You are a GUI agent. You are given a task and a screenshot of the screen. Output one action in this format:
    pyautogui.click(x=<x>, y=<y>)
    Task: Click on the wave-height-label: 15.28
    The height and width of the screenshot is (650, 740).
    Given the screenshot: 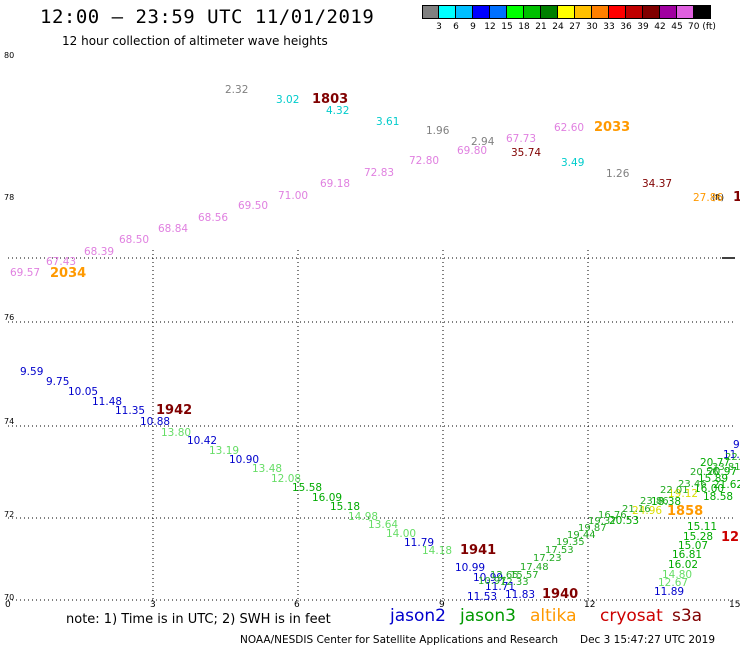 What is the action you would take?
    pyautogui.click(x=698, y=537)
    